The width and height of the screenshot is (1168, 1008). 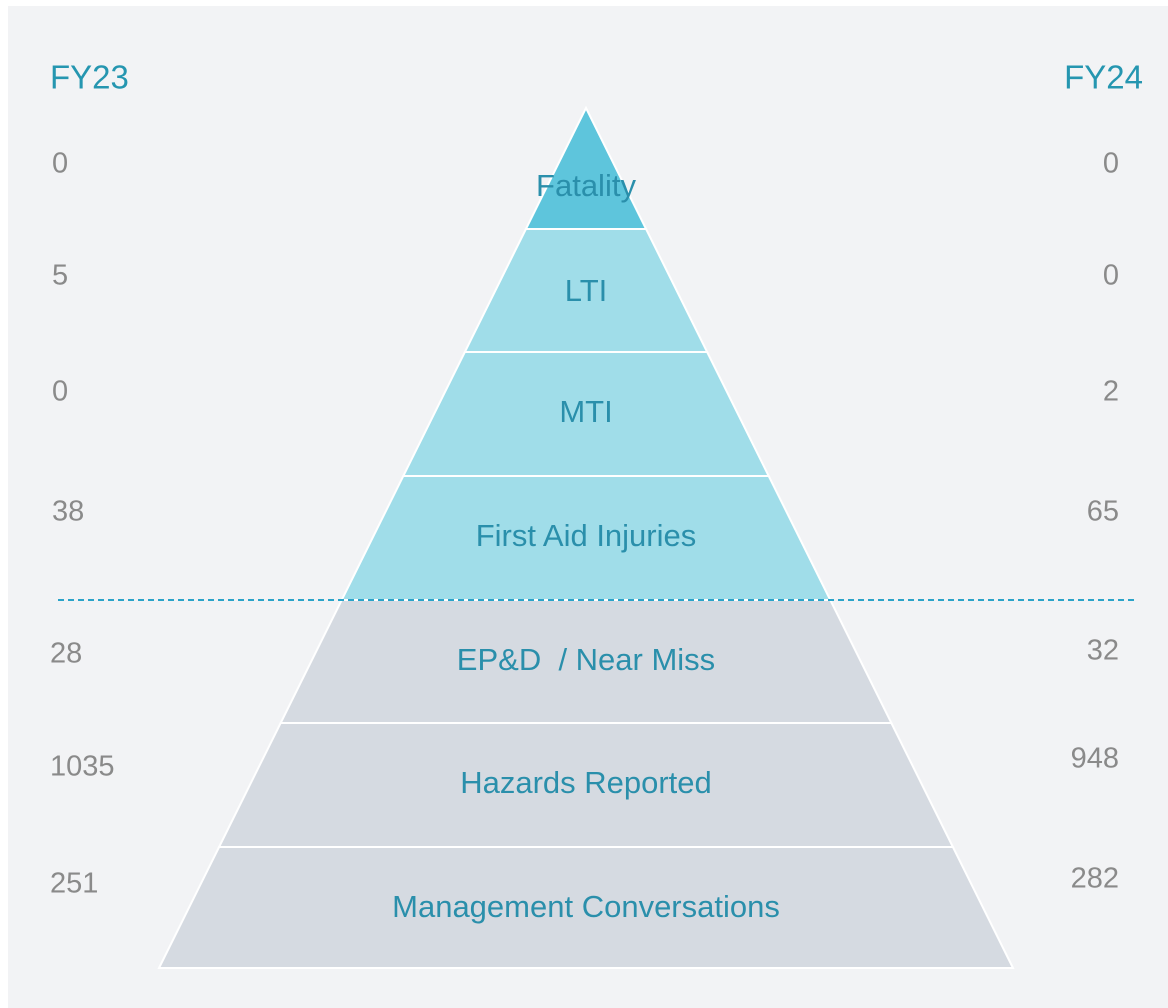 What do you see at coordinates (586, 782) in the screenshot?
I see `level-label: Hazards Reported` at bounding box center [586, 782].